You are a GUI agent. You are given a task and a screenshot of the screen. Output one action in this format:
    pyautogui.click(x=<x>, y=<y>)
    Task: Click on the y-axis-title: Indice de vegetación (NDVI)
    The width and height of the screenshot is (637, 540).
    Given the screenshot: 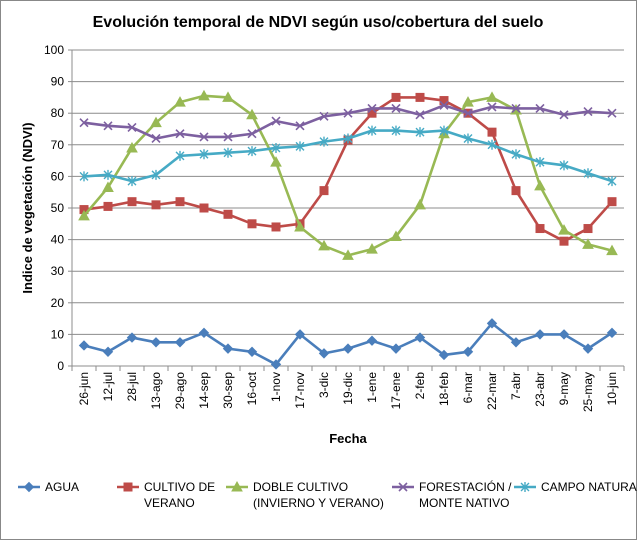 What is the action you would take?
    pyautogui.click(x=27, y=207)
    